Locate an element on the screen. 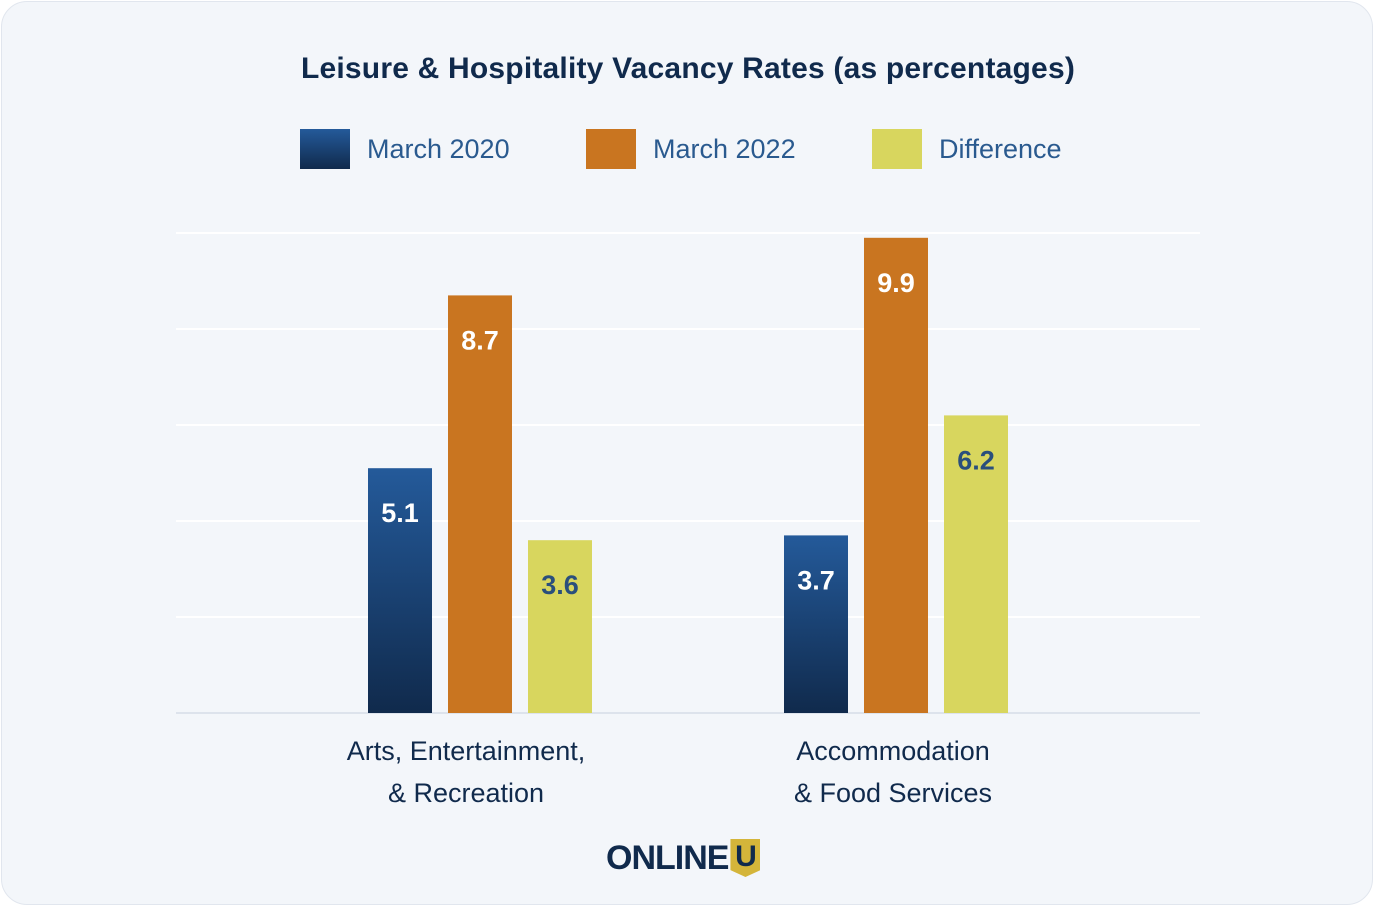  data-label: 5.1 is located at coordinates (400, 513).